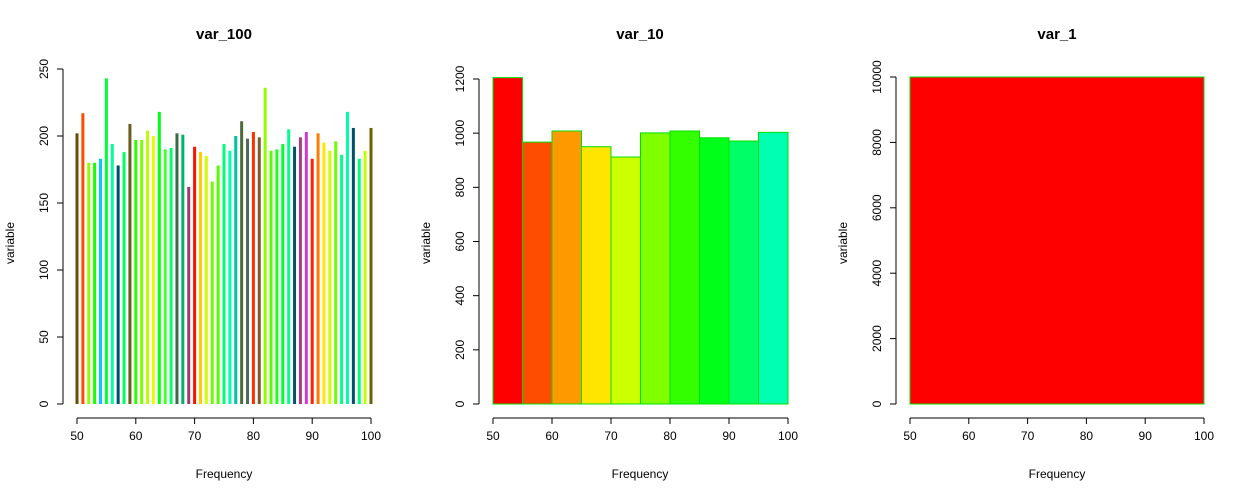 This screenshot has height=498, width=1250. I want to click on y-tick-label: 1200, so click(460, 78).